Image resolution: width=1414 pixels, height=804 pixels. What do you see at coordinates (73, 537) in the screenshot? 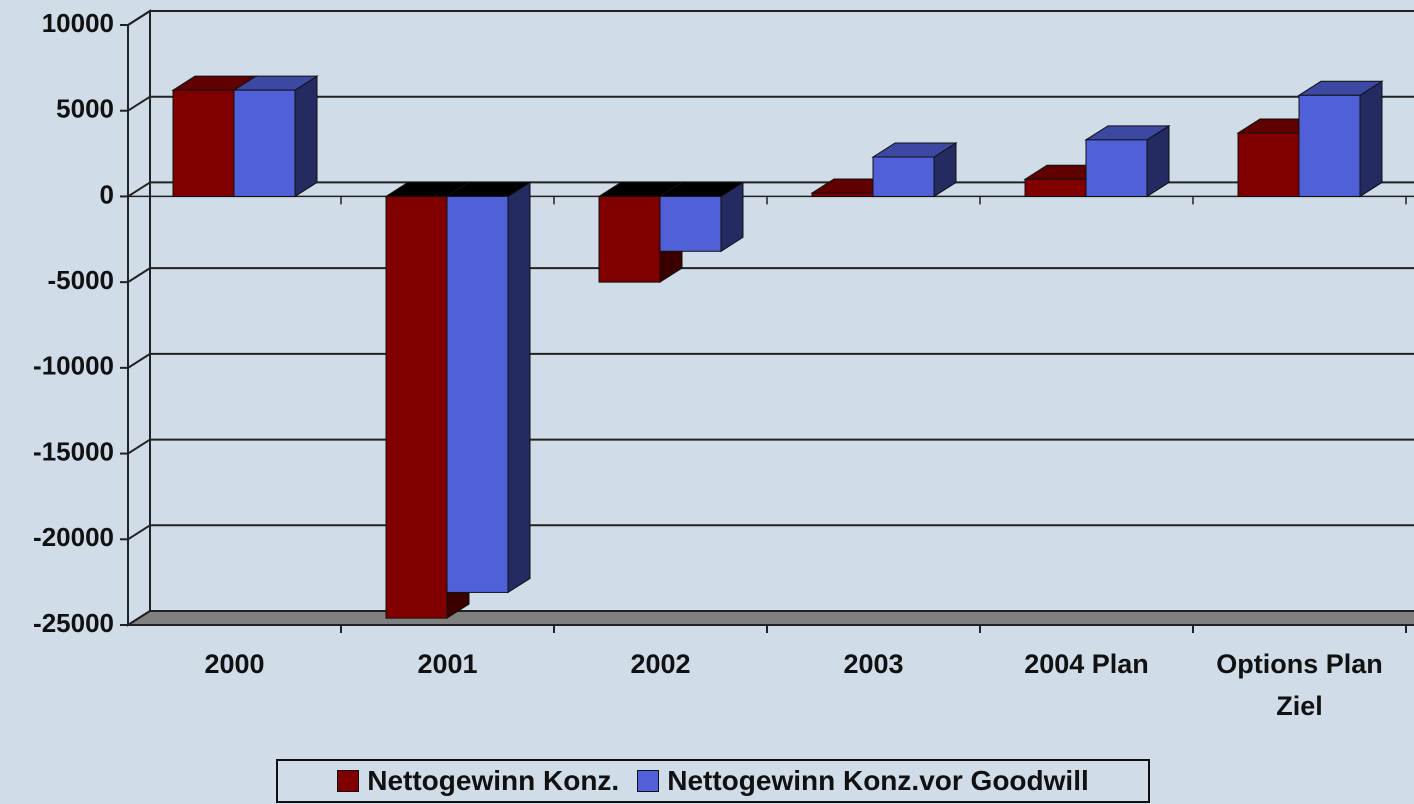
I see `y-tick-label: -20000` at bounding box center [73, 537].